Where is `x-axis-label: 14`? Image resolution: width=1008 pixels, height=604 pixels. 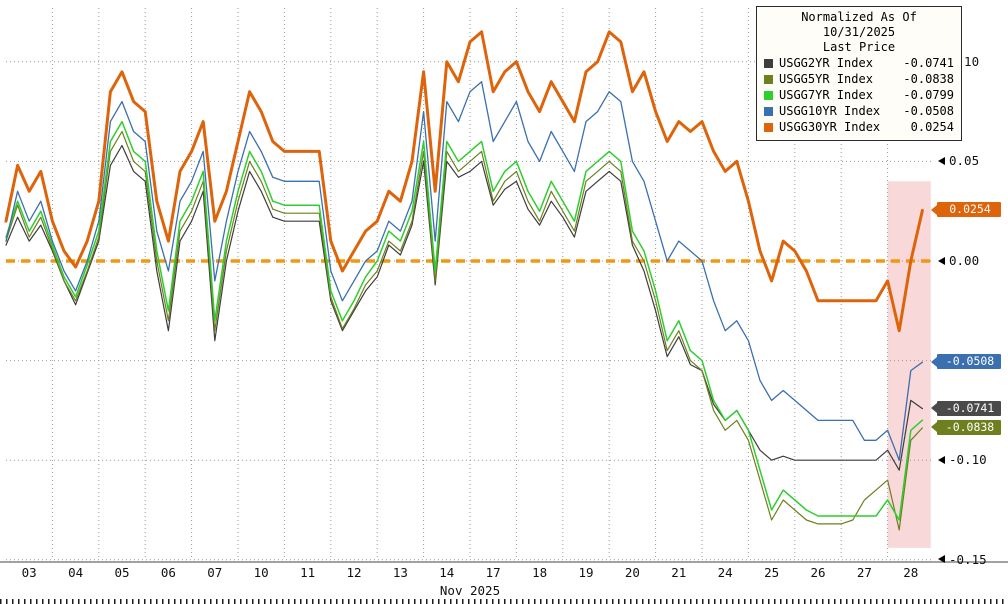
x-axis-label: 14 is located at coordinates (447, 572).